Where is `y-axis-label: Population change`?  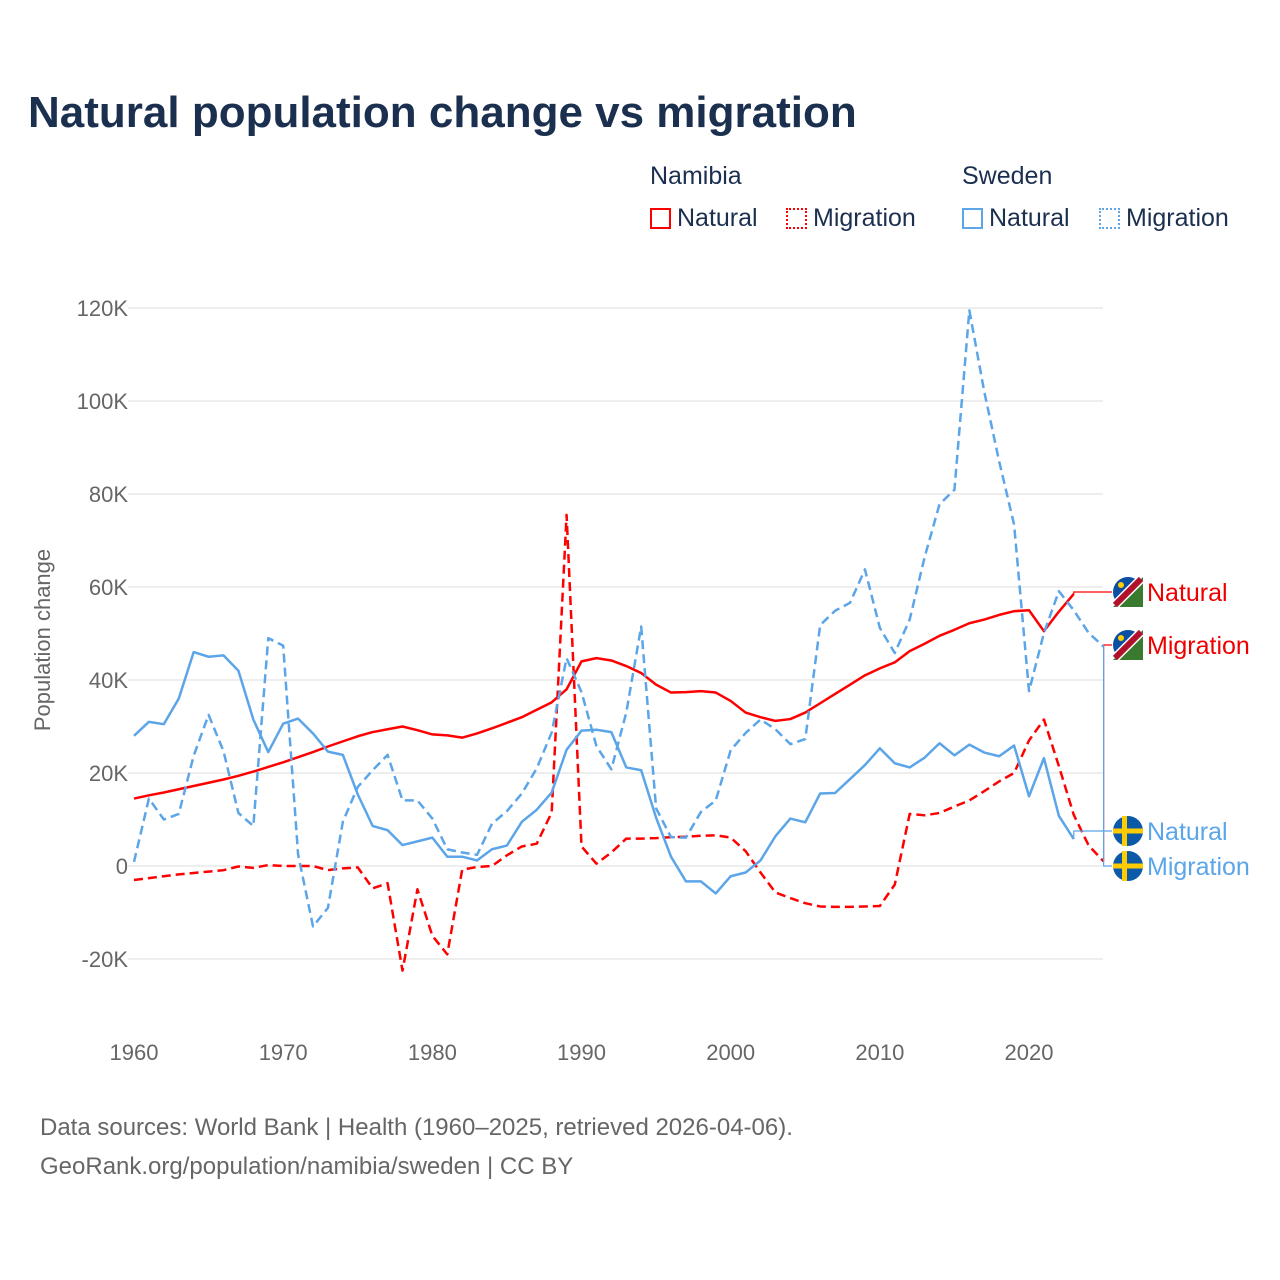
y-axis-label: Population change is located at coordinates (42, 640).